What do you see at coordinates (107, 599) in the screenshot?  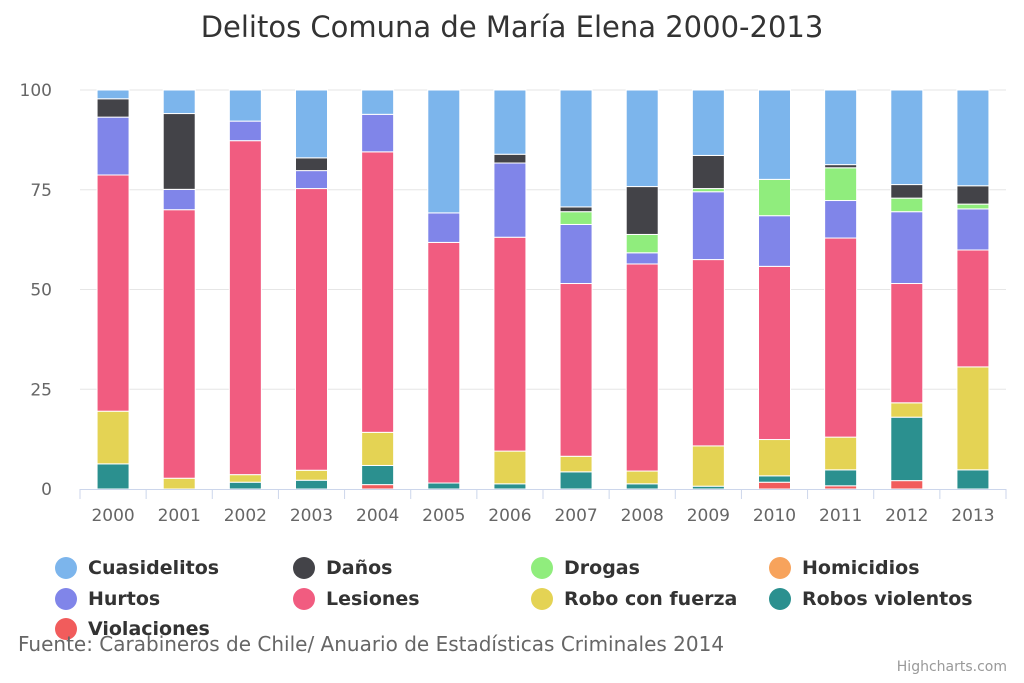 I see `legend-item: Hurtos` at bounding box center [107, 599].